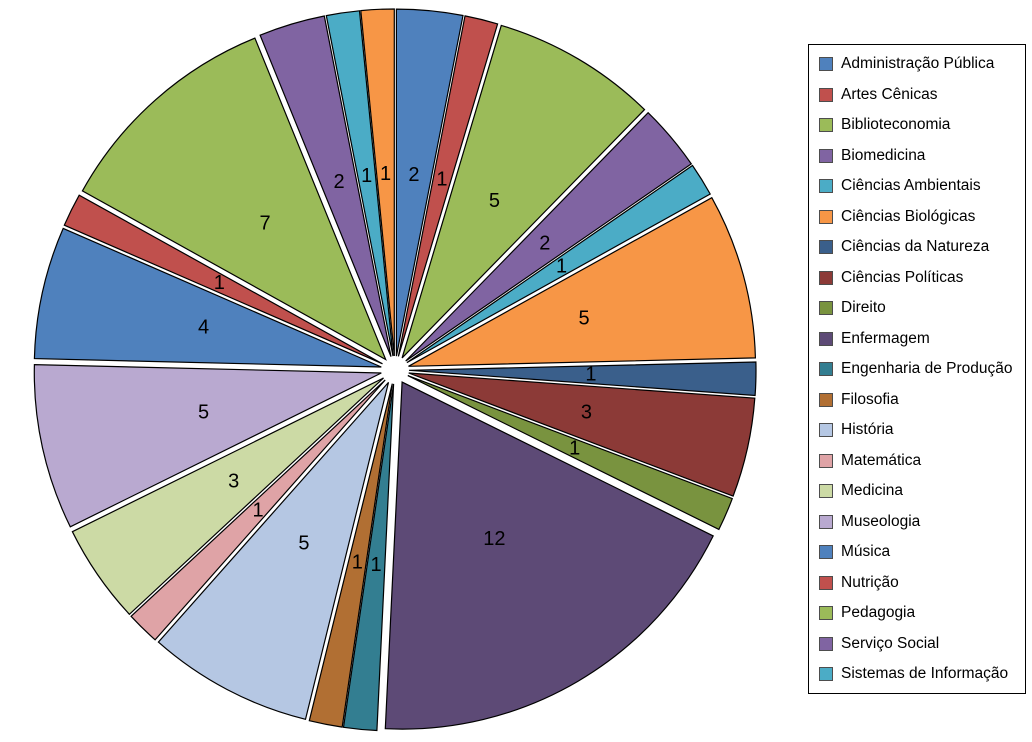 This screenshot has width=1032, height=742. What do you see at coordinates (917, 399) in the screenshot?
I see `legend-item: Filosofia` at bounding box center [917, 399].